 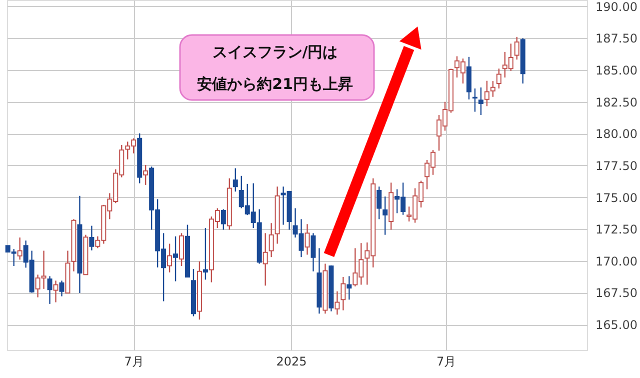 I want to click on x-tick-label: 2025, so click(x=291, y=361).